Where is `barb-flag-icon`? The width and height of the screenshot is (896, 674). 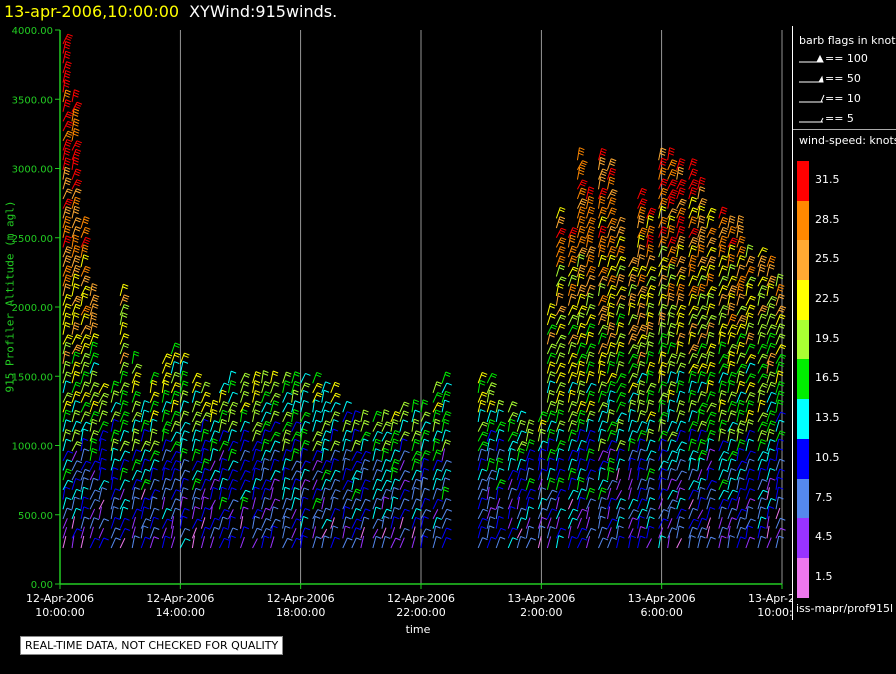 barb-flag-icon is located at coordinates (811, 120).